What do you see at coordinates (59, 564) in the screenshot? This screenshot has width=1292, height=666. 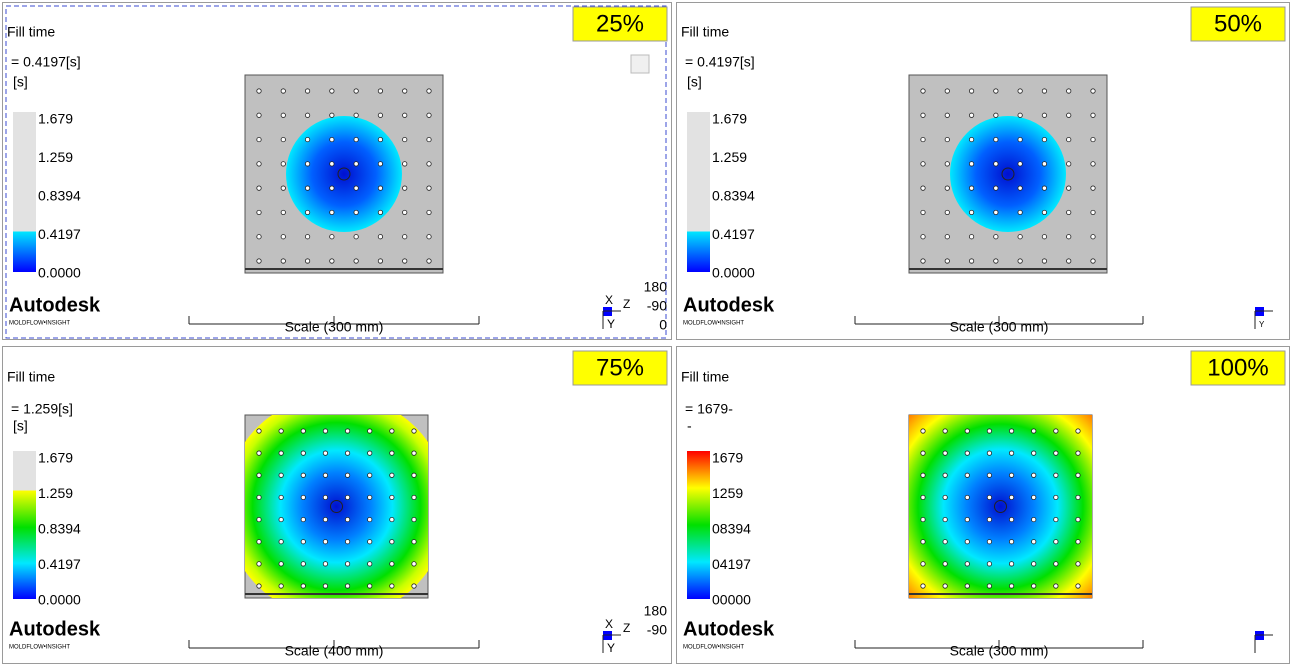 I see `legend-label: 0.4197` at bounding box center [59, 564].